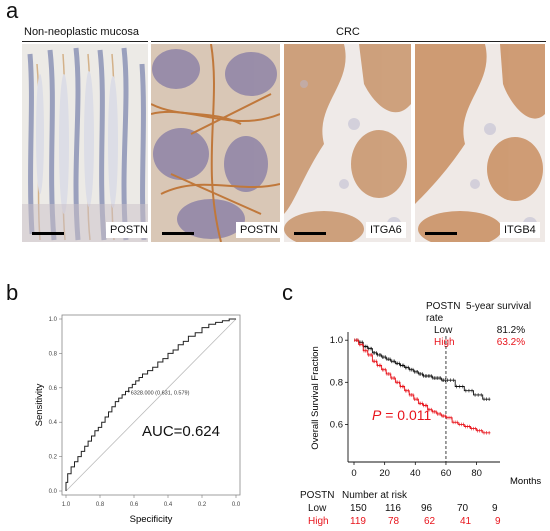 The height and width of the screenshot is (531, 550). What do you see at coordinates (443, 306) in the screenshot?
I see `km-legend-header-left: POSTN` at bounding box center [443, 306].